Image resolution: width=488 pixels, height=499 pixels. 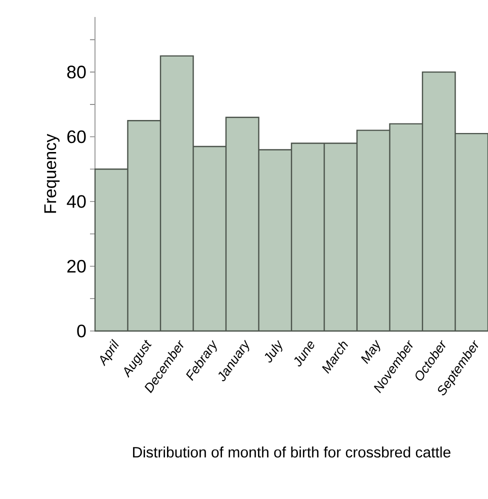 What do you see at coordinates (76, 201) in the screenshot?
I see `y-tick-label: 40` at bounding box center [76, 201].